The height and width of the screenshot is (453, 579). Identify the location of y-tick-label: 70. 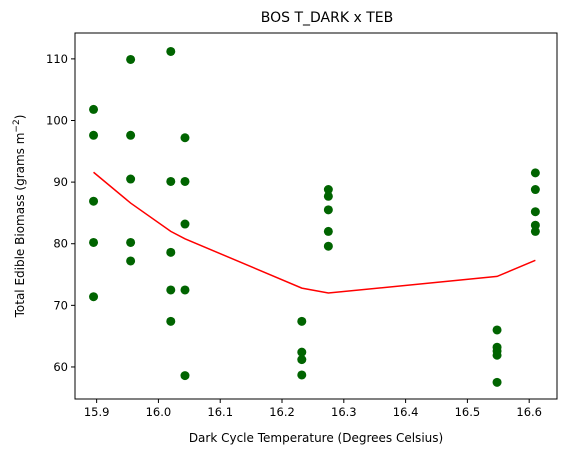
(60, 305).